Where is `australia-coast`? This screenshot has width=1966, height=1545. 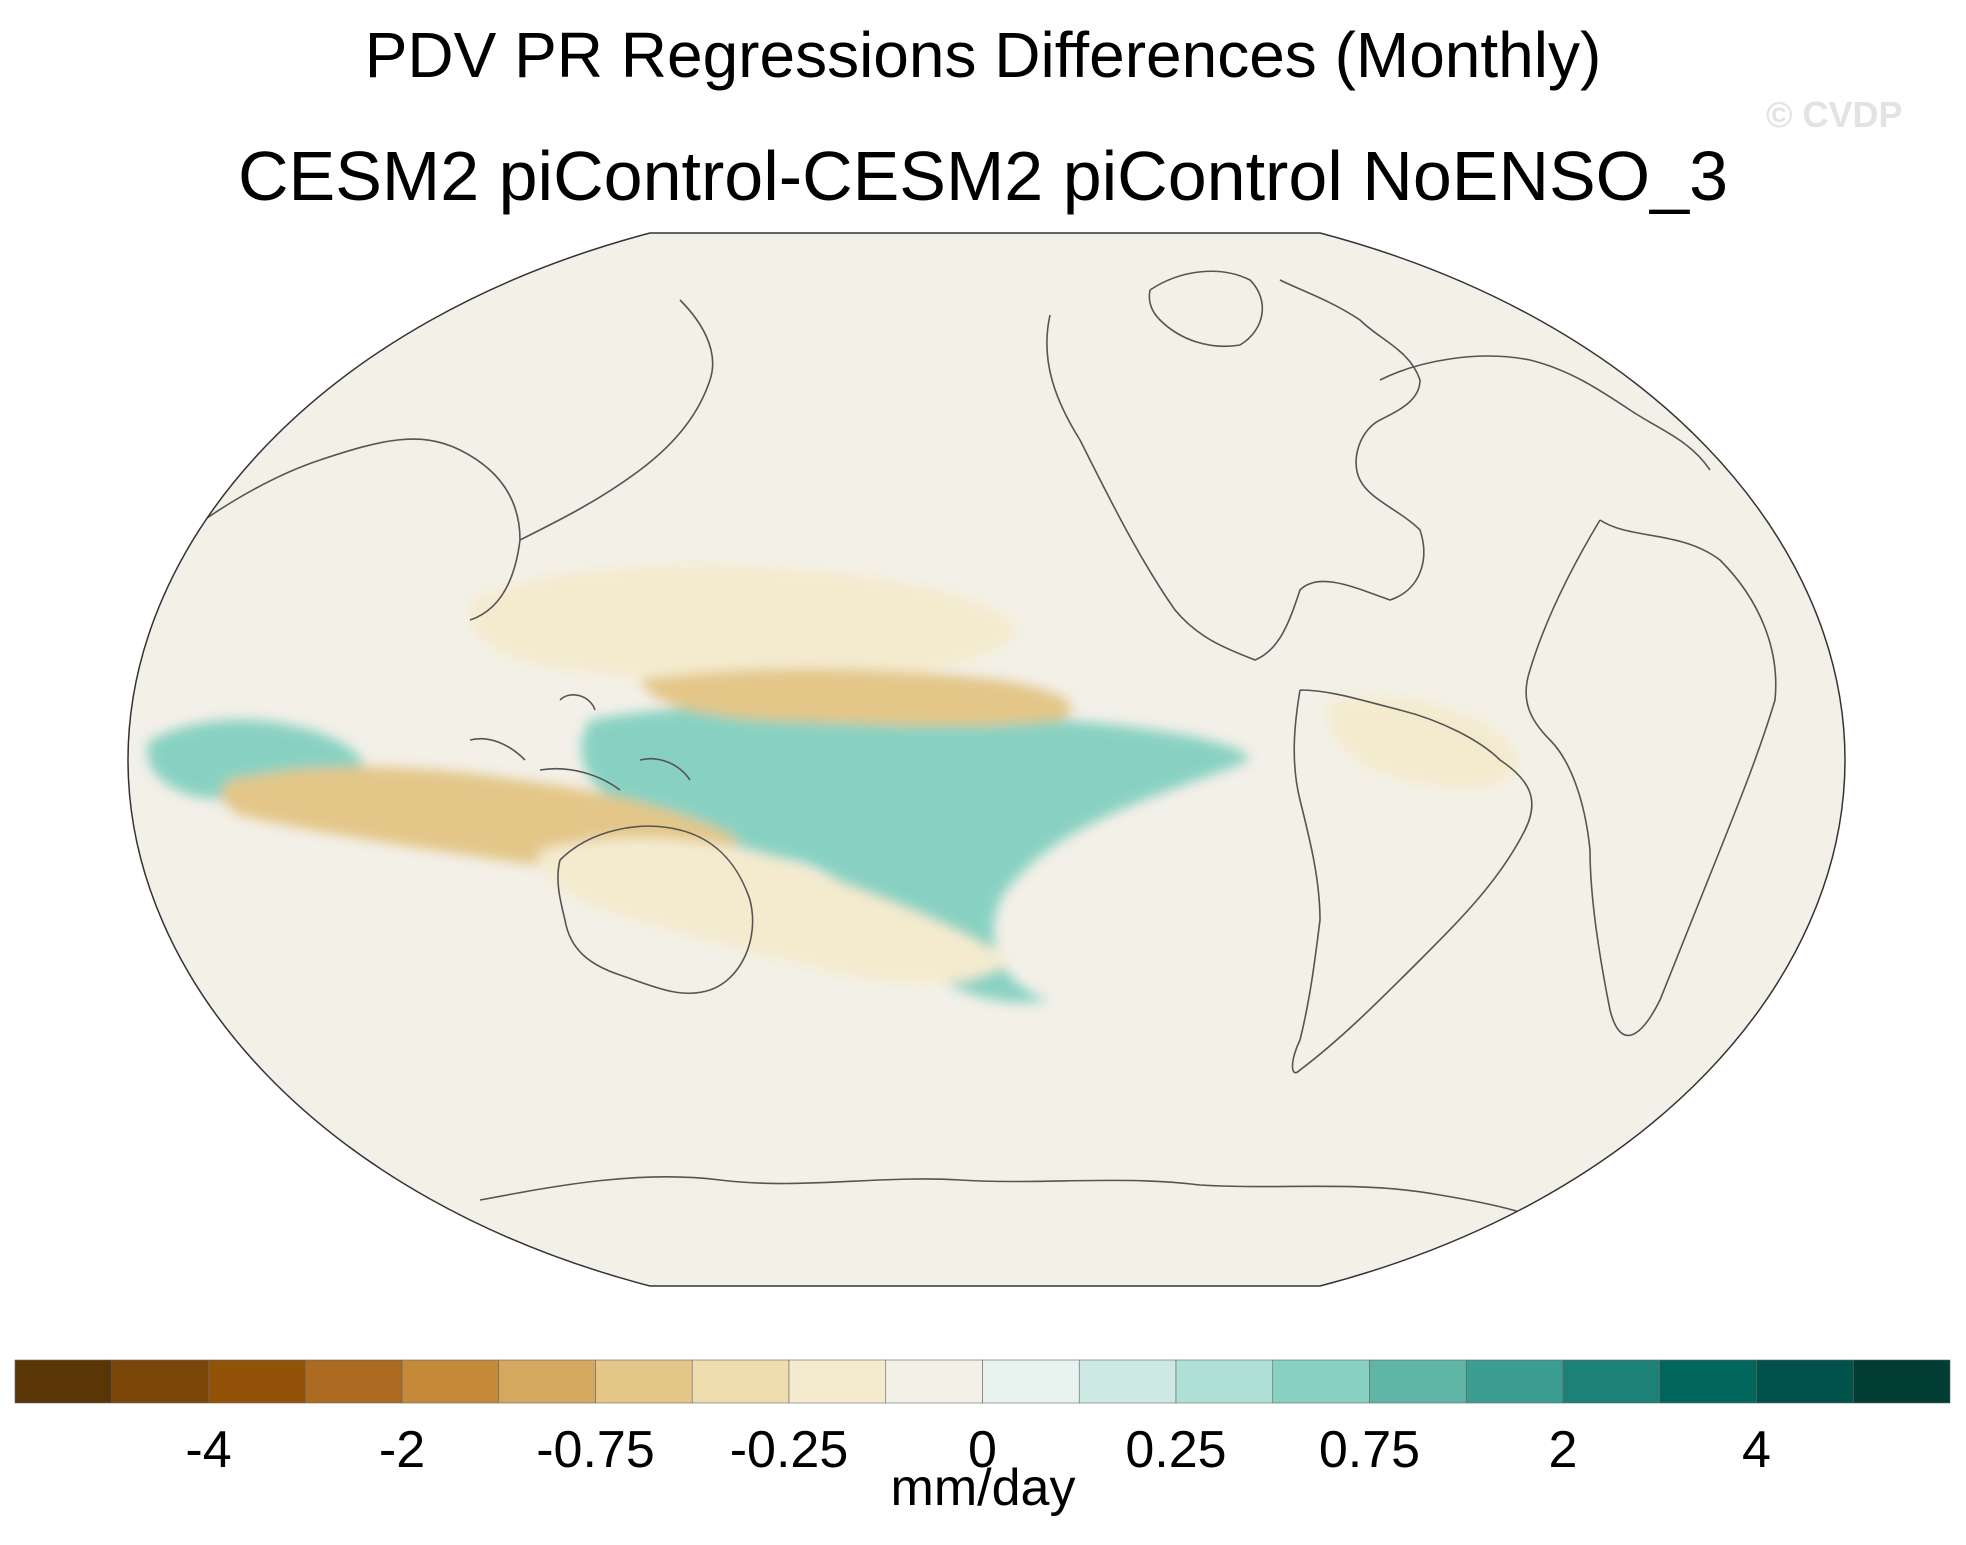 australia-coast is located at coordinates (655, 910).